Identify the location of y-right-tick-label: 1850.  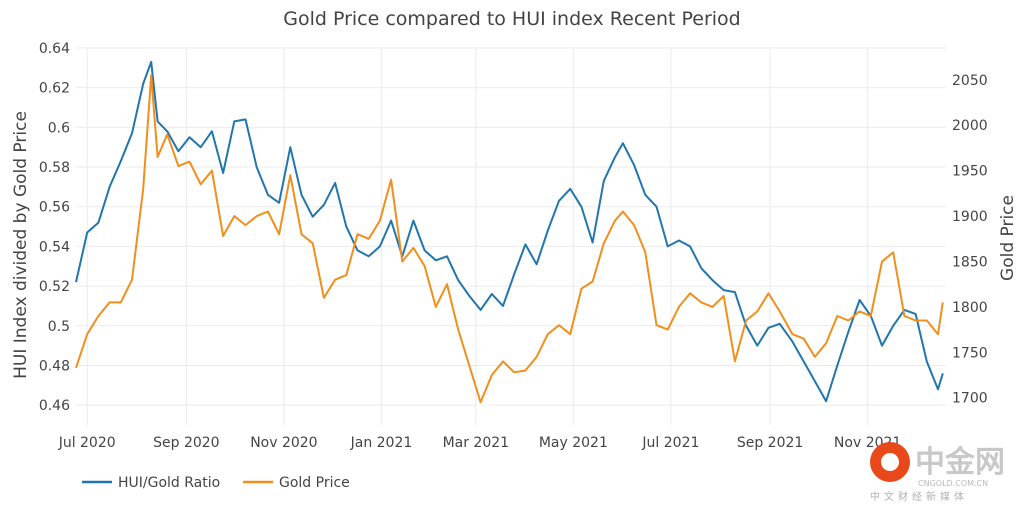
(970, 262).